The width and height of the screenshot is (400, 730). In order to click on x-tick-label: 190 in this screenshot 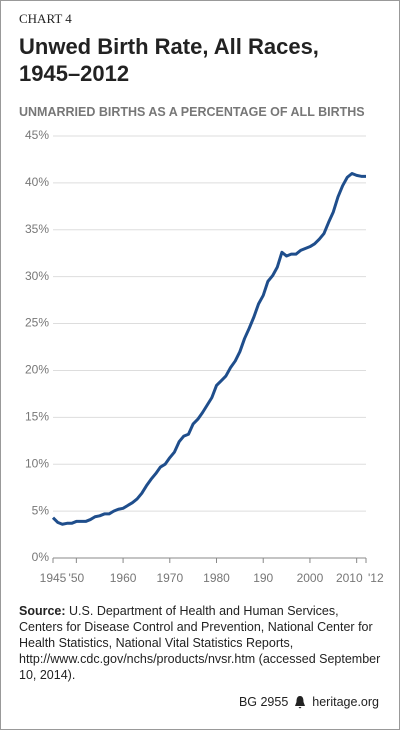, I will do `click(263, 578)`.